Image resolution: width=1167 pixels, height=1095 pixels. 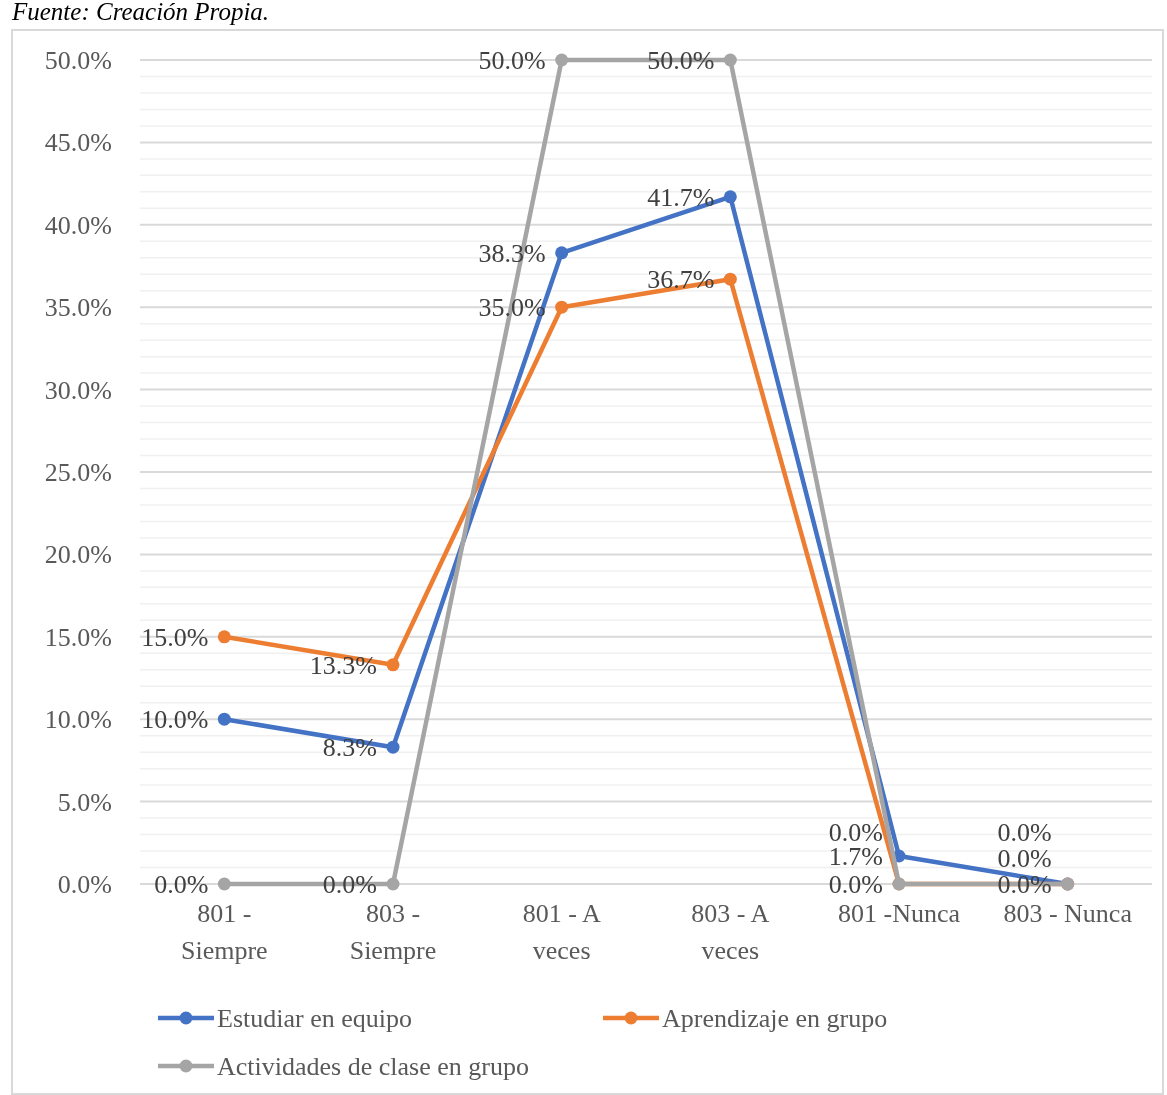 I want to click on x-tick-label: 801 -Nunca, so click(x=899, y=913).